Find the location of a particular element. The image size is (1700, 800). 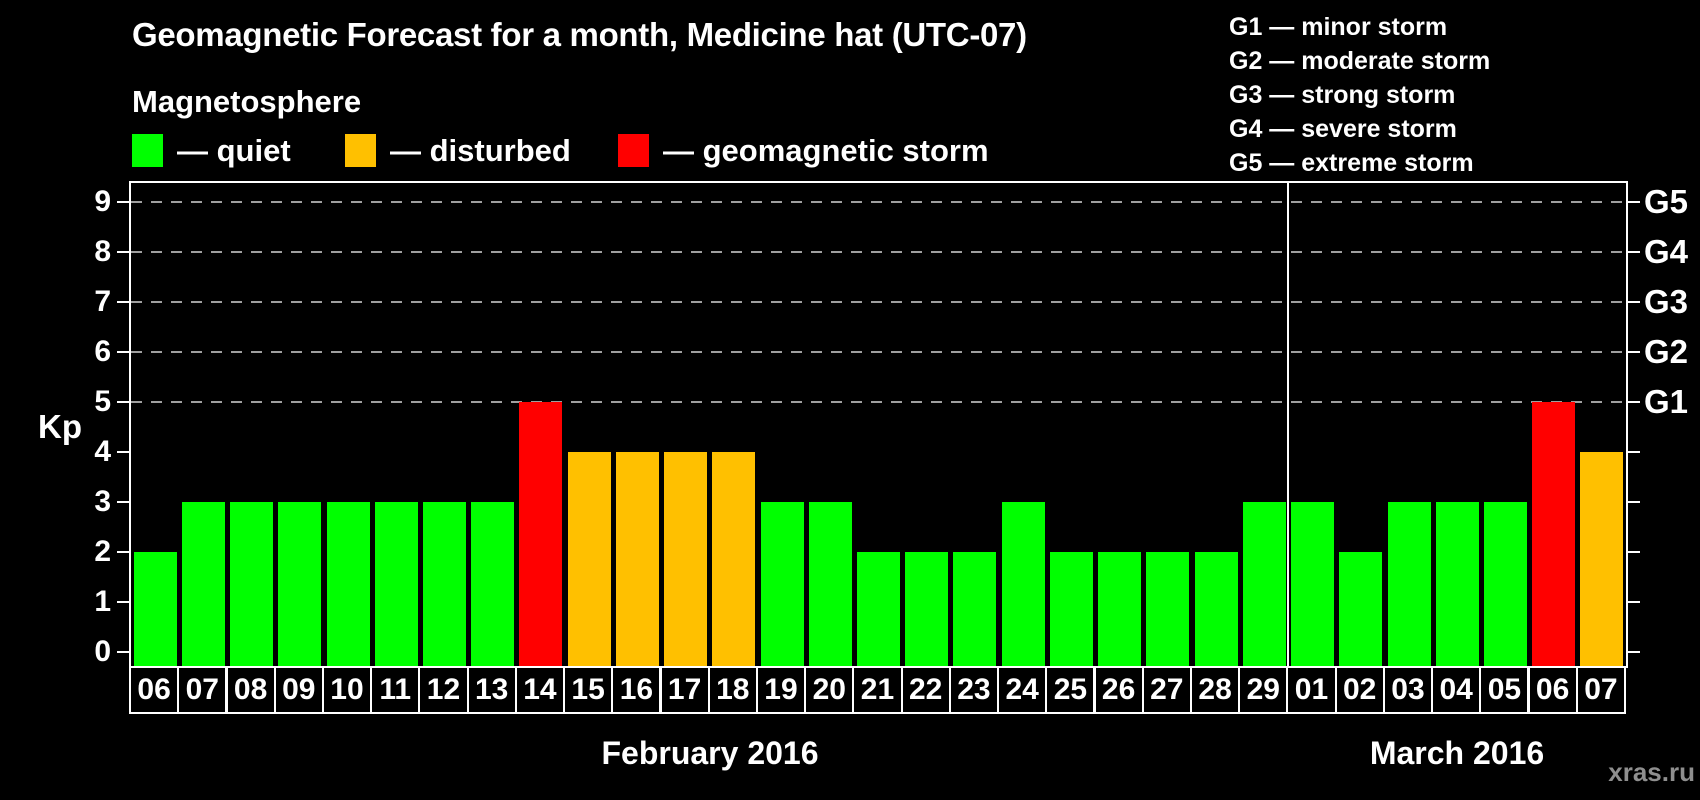

day-label: 05 is located at coordinates (1504, 690).